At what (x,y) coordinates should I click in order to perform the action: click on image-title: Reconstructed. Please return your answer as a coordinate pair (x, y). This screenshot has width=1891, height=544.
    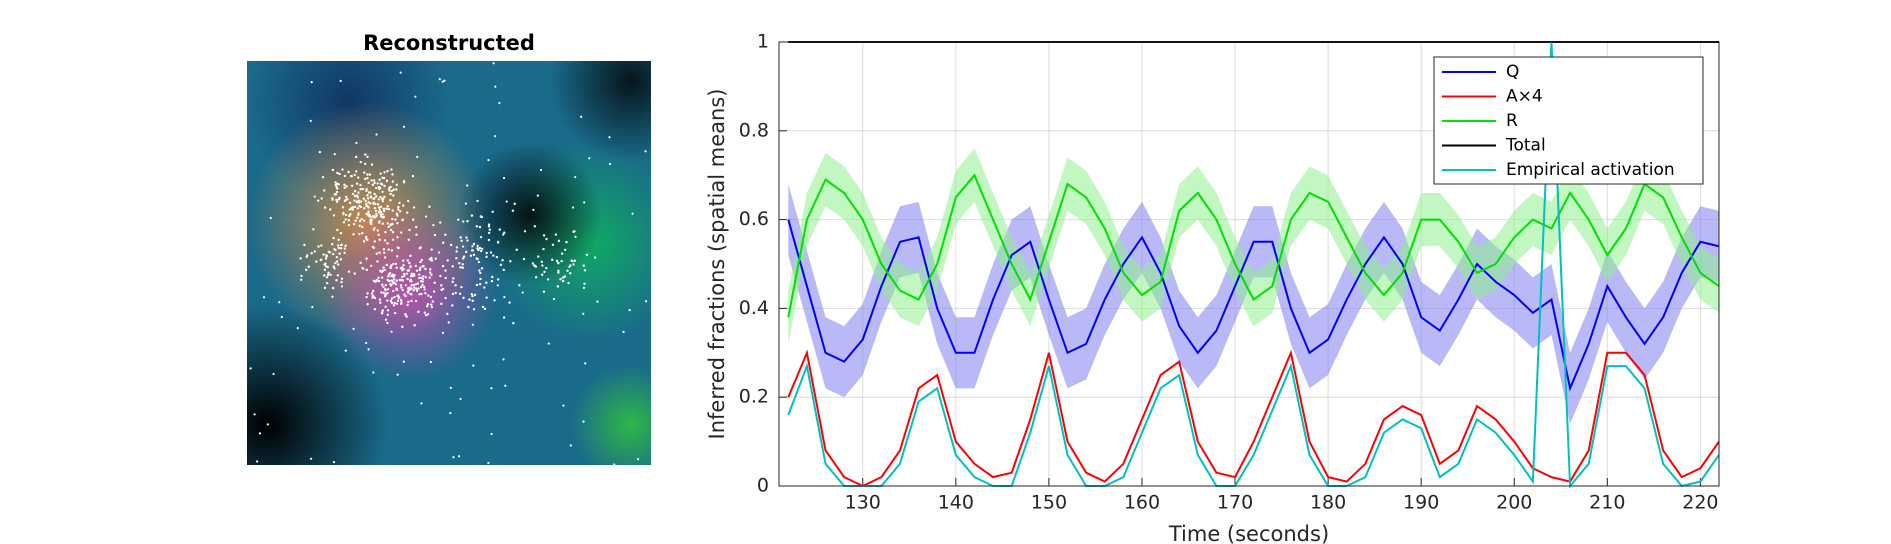
    Looking at the image, I should click on (449, 43).